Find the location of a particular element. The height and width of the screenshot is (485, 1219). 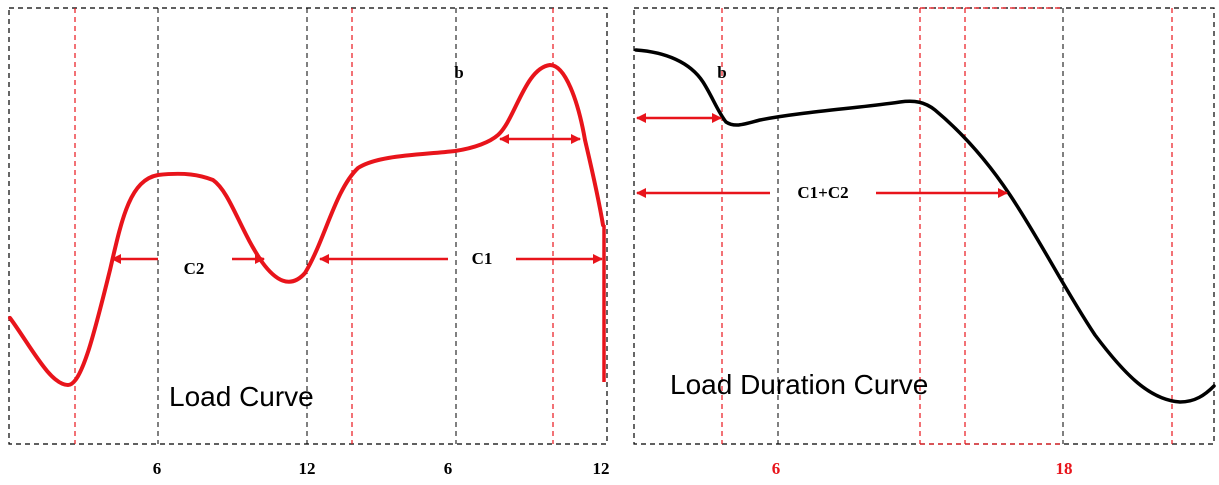

right-b-label: b is located at coordinates (721, 72).